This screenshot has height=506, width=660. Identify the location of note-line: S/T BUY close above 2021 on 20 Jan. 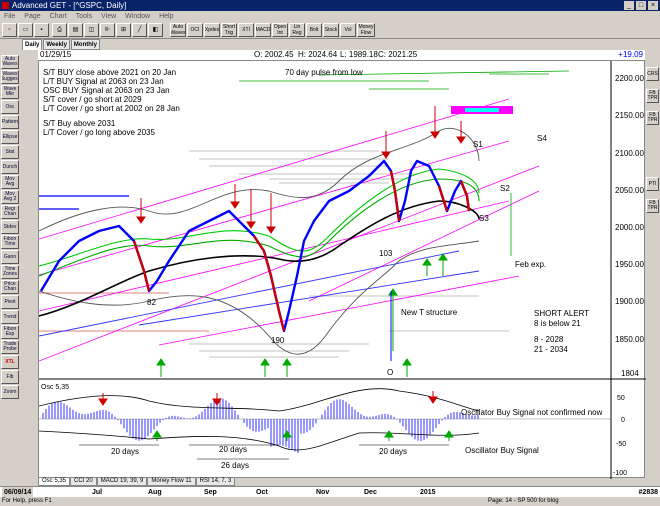
(109, 72).